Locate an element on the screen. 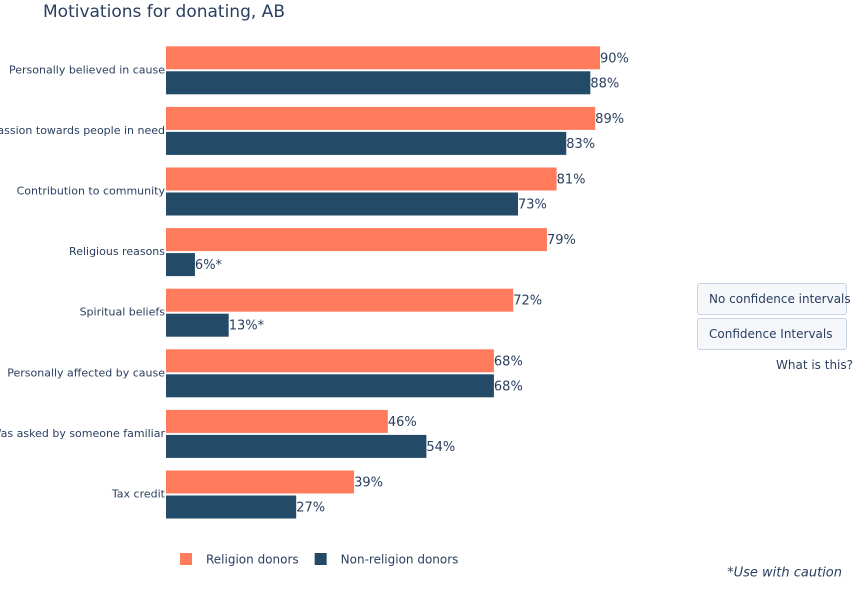 The image size is (855, 600). data-label: 83% is located at coordinates (580, 144).